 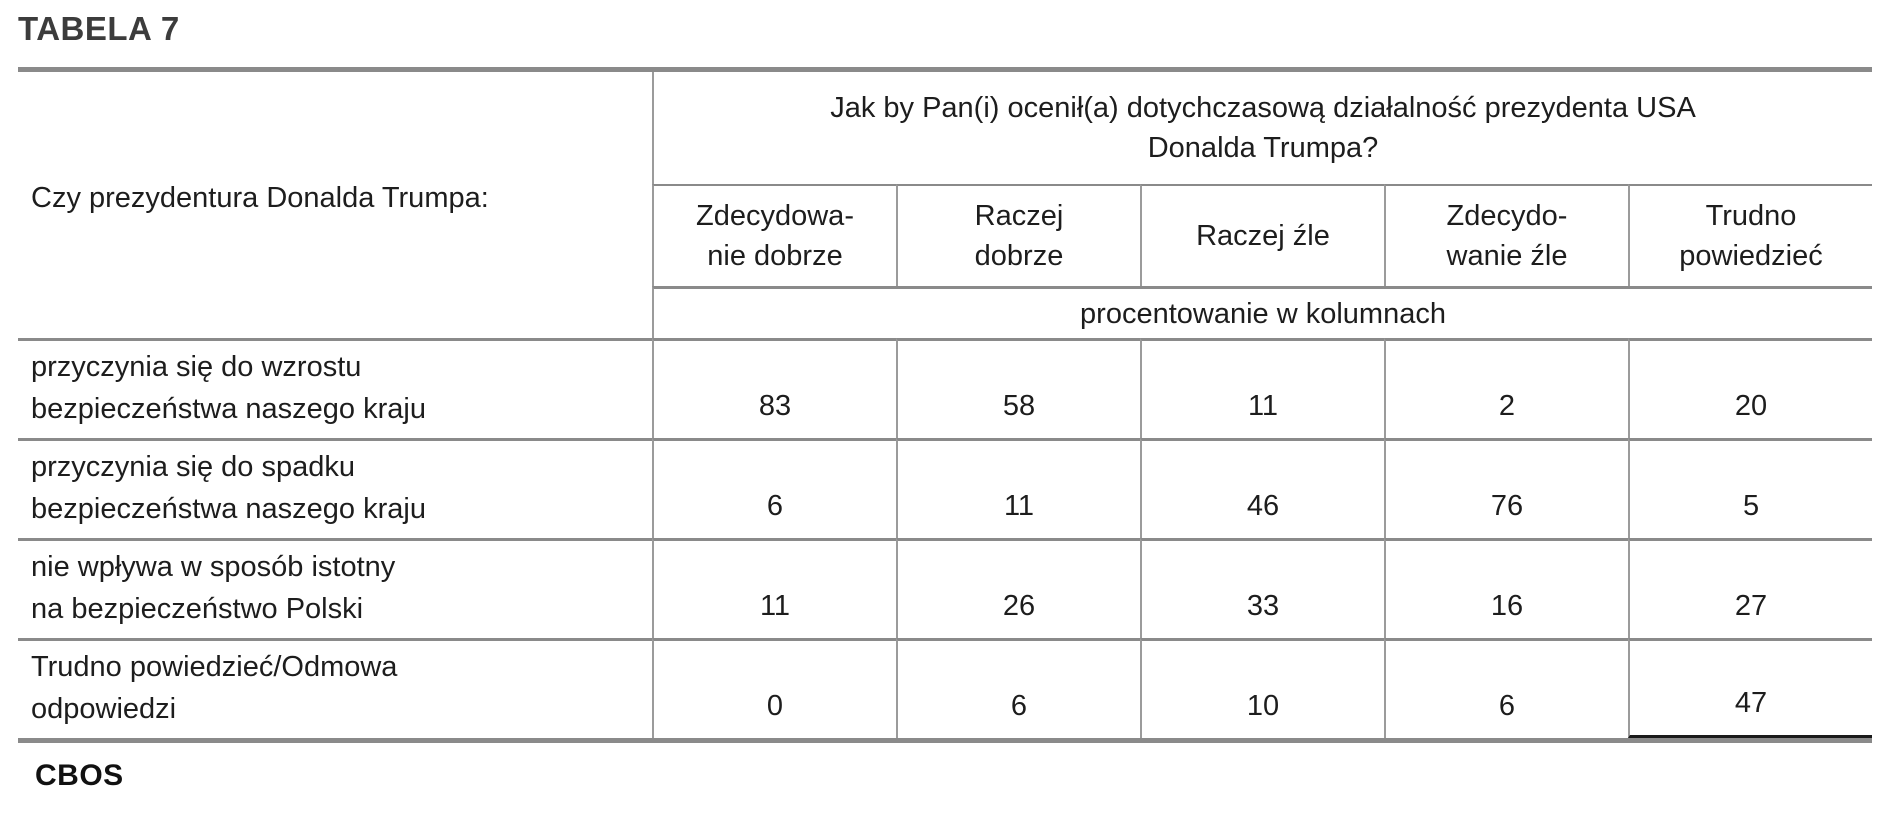 What do you see at coordinates (1262, 588) in the screenshot?
I see `data-cell: 33` at bounding box center [1262, 588].